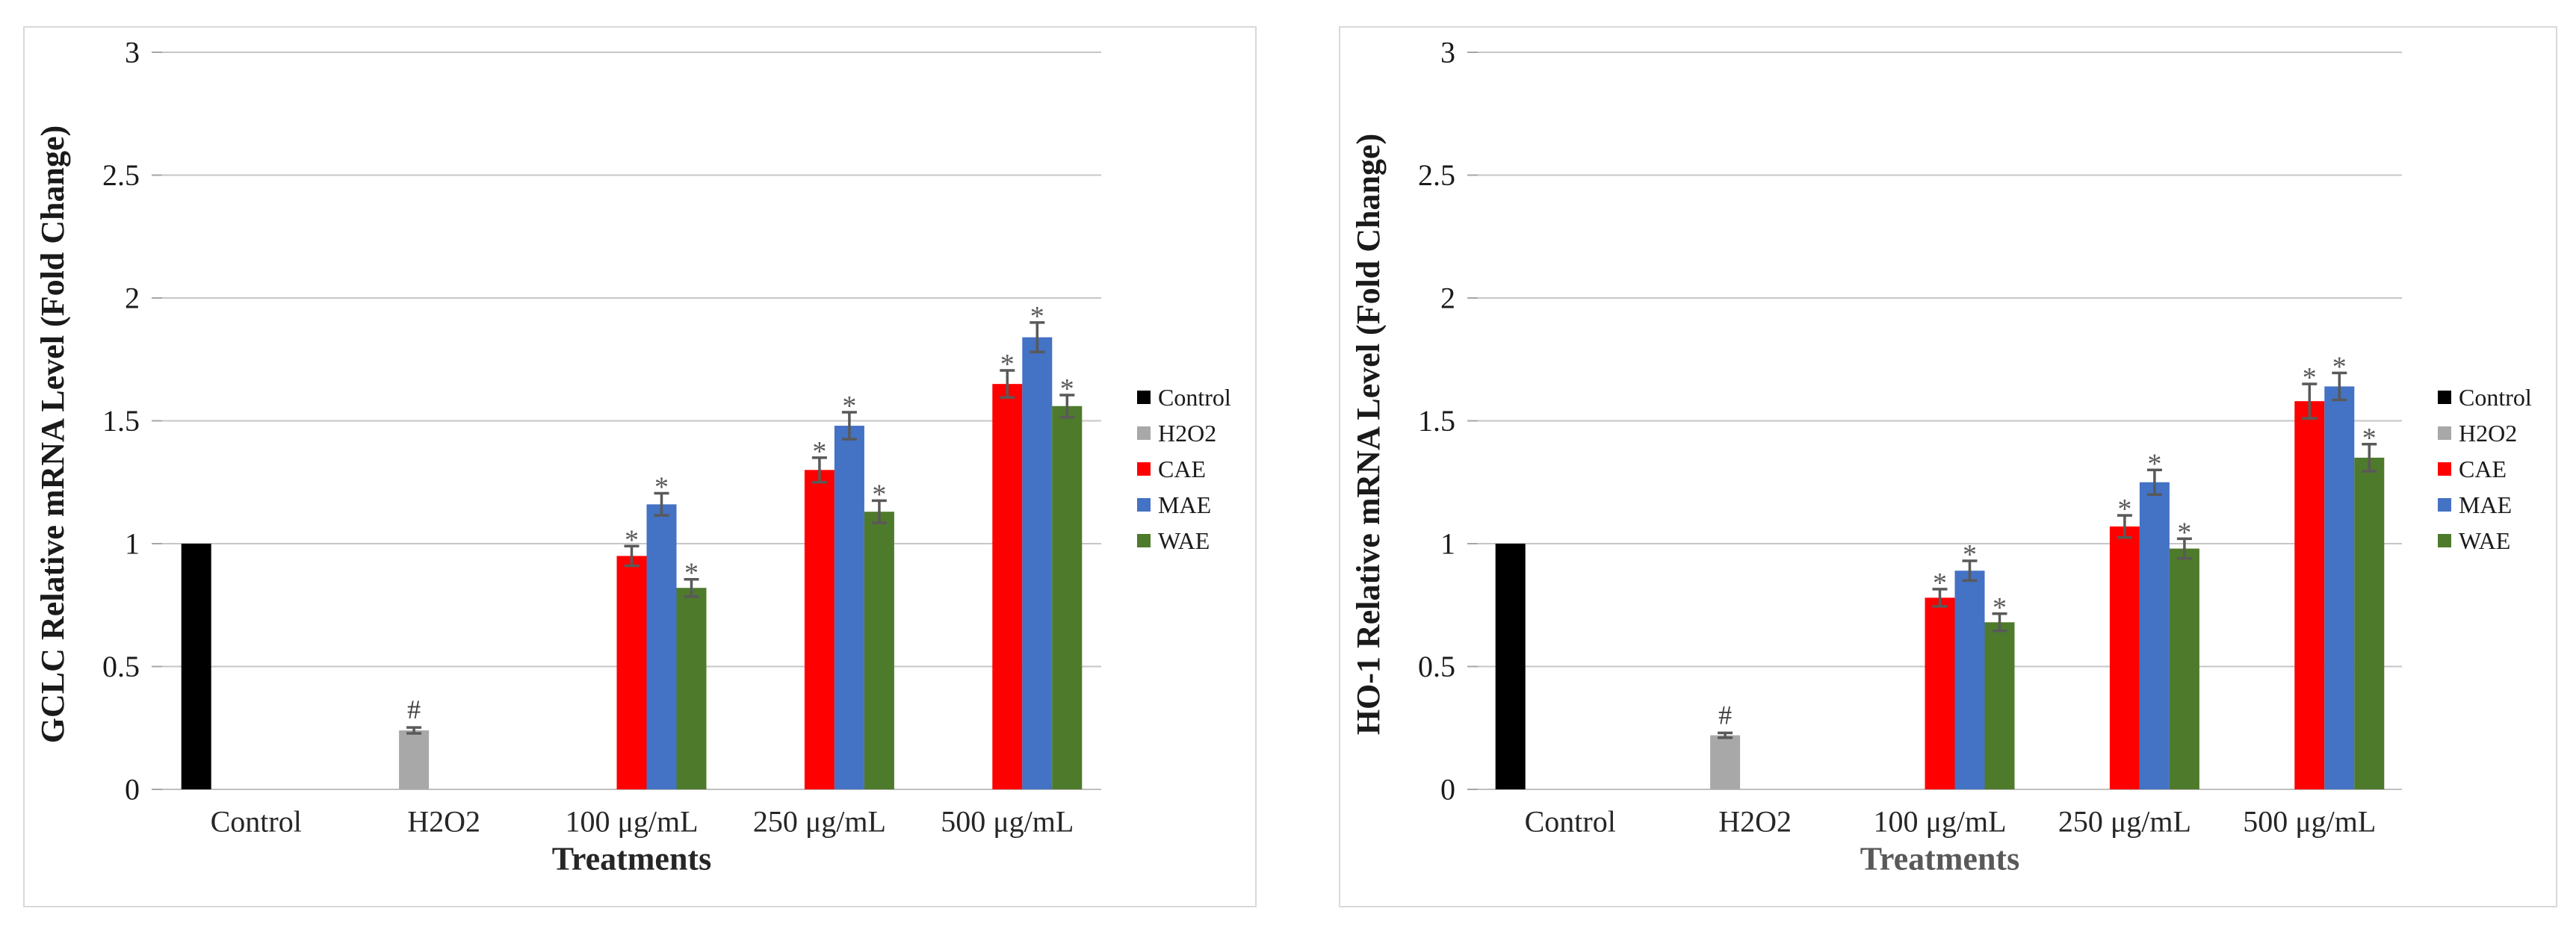 This screenshot has height=932, width=2576. What do you see at coordinates (1447, 790) in the screenshot?
I see `y-tick-label: 0` at bounding box center [1447, 790].